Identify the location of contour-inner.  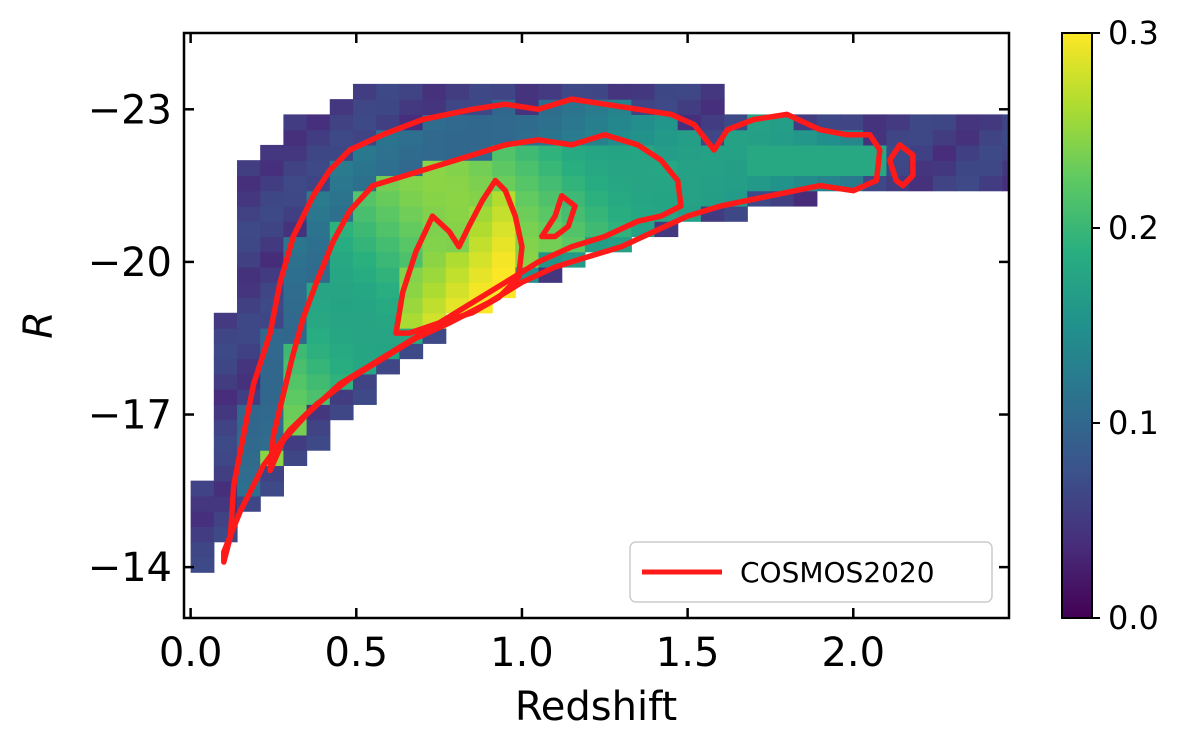
(459, 256).